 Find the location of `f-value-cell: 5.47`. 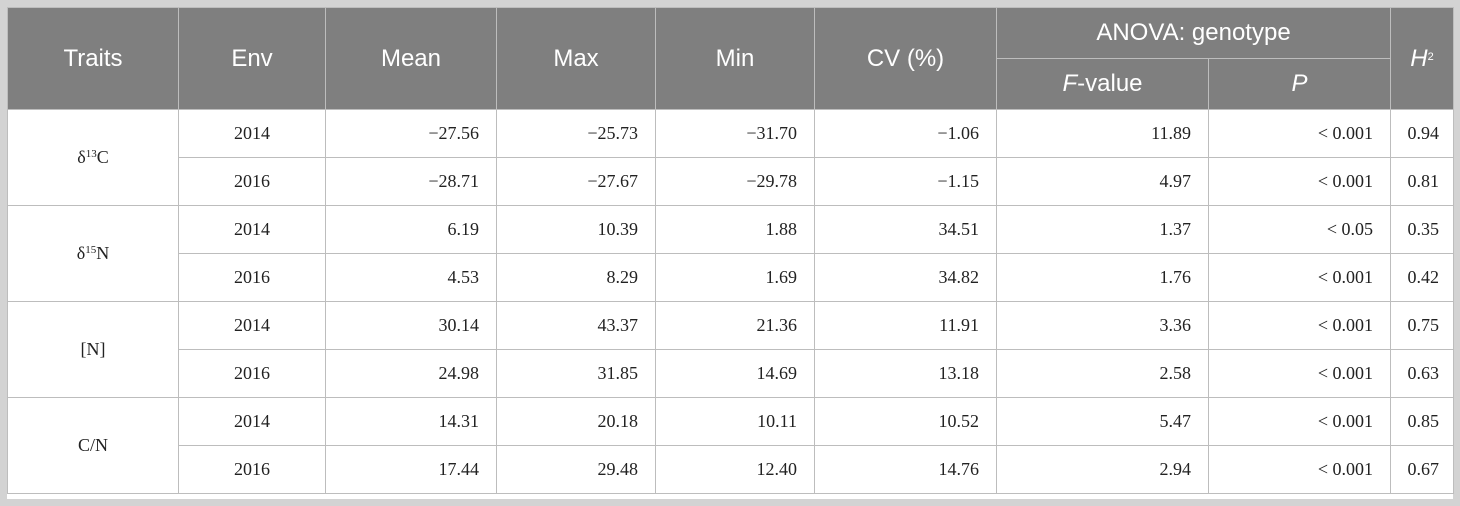

f-value-cell: 5.47 is located at coordinates (1102, 421).